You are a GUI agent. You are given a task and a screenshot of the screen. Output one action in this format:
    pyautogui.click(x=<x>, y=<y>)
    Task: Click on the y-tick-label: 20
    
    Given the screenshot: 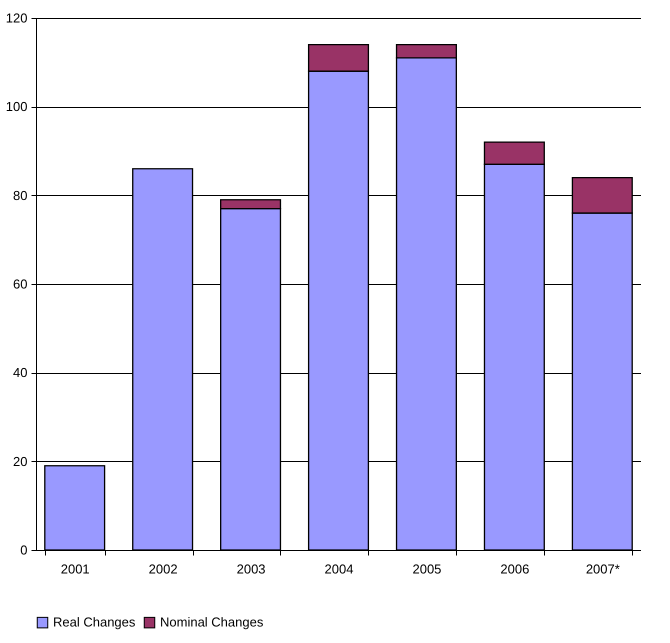 What is the action you would take?
    pyautogui.click(x=20, y=461)
    